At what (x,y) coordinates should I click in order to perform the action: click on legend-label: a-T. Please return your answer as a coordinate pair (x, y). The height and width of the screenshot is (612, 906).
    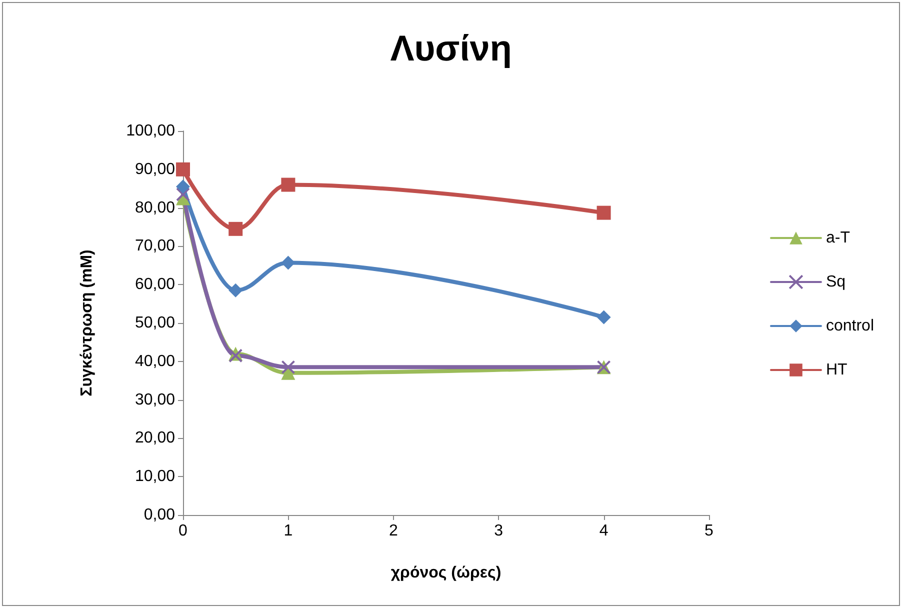
    Looking at the image, I should click on (838, 238).